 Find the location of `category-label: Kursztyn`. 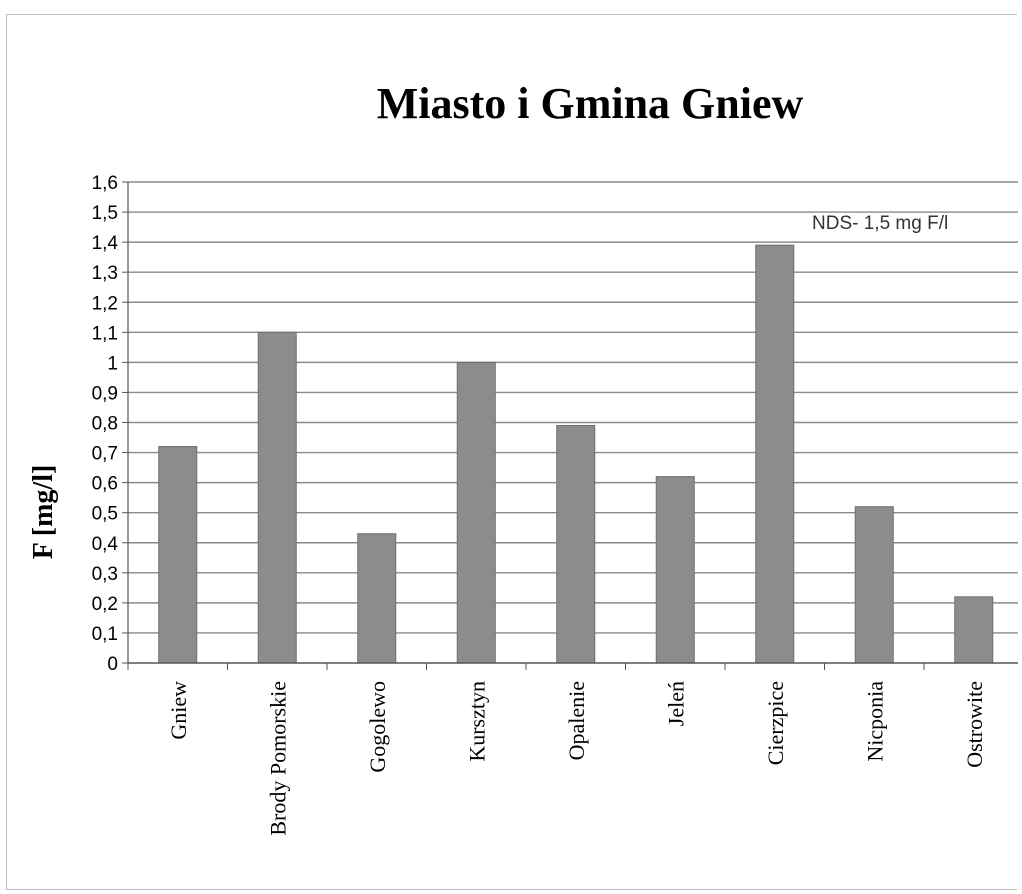

category-label: Kursztyn is located at coordinates (476, 721).